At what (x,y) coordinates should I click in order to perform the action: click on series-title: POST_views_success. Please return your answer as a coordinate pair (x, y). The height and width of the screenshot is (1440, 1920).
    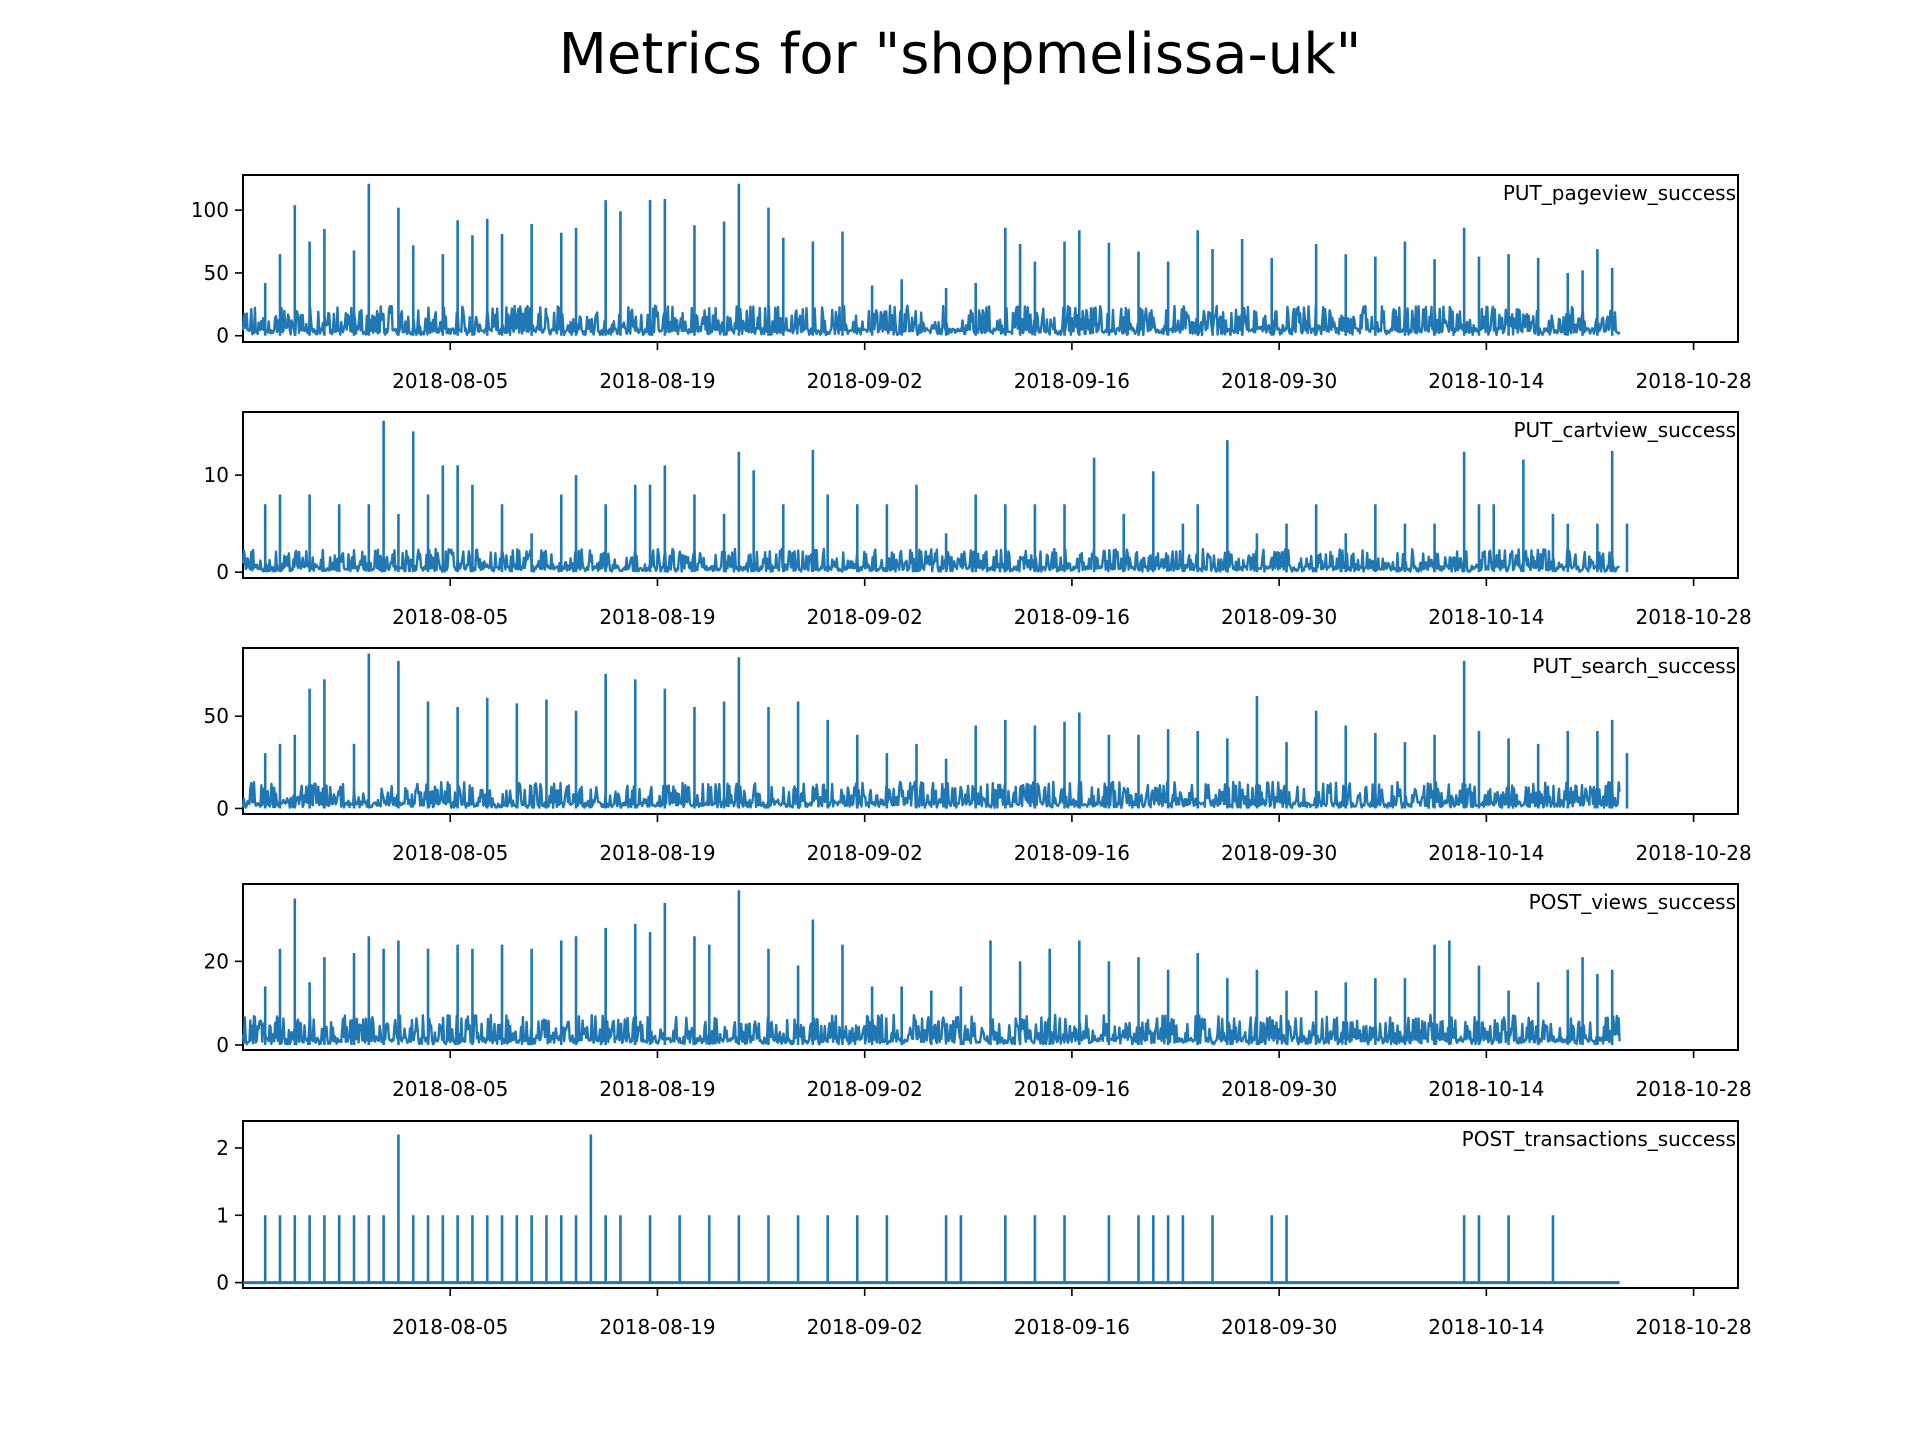
    Looking at the image, I should click on (1632, 902).